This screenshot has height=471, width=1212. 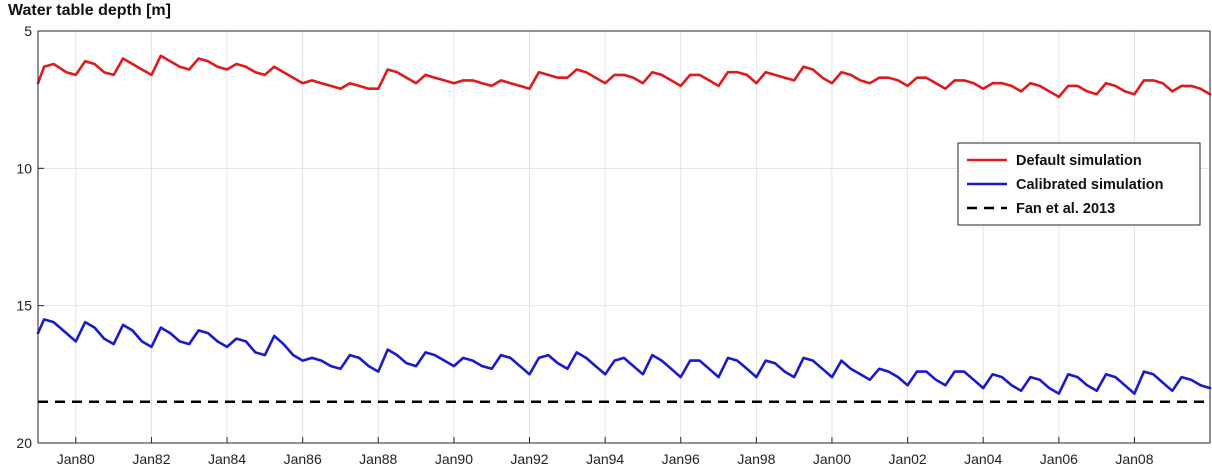 What do you see at coordinates (24, 306) in the screenshot?
I see `y-tick-label: 15` at bounding box center [24, 306].